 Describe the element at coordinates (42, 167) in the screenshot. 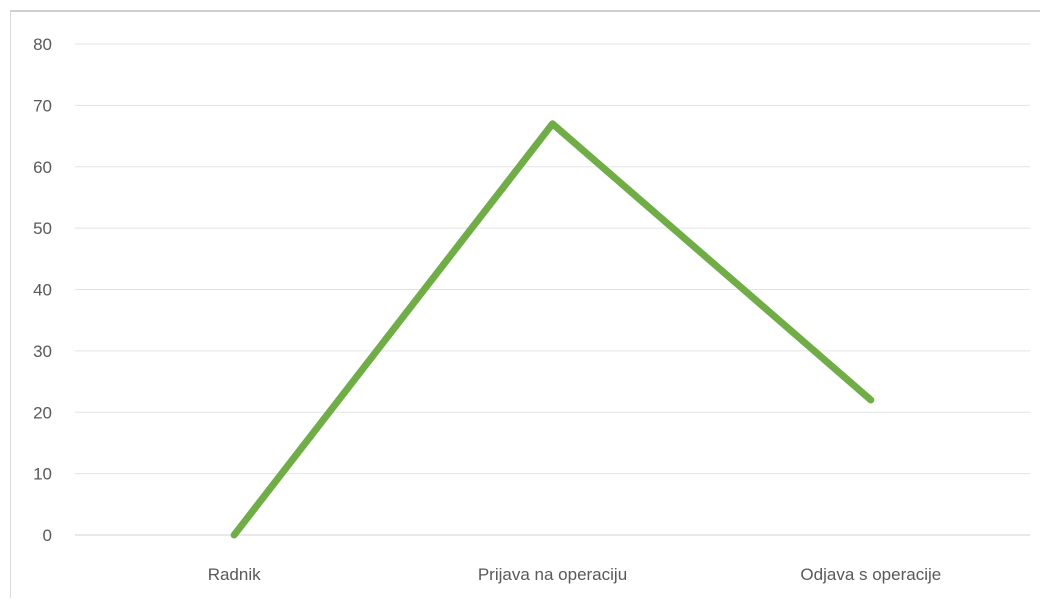

I see `y-tick-label: 60` at that location.